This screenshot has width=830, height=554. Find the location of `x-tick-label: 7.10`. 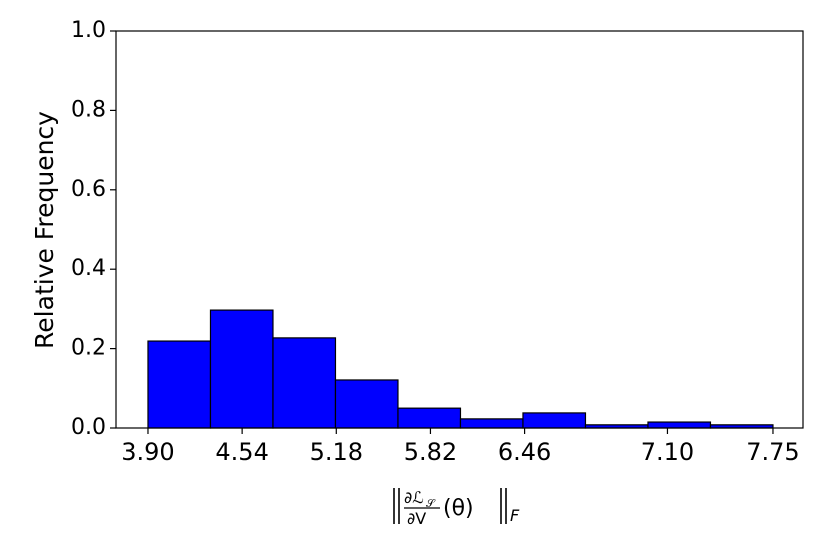

x-tick-label: 7.10 is located at coordinates (667, 452).